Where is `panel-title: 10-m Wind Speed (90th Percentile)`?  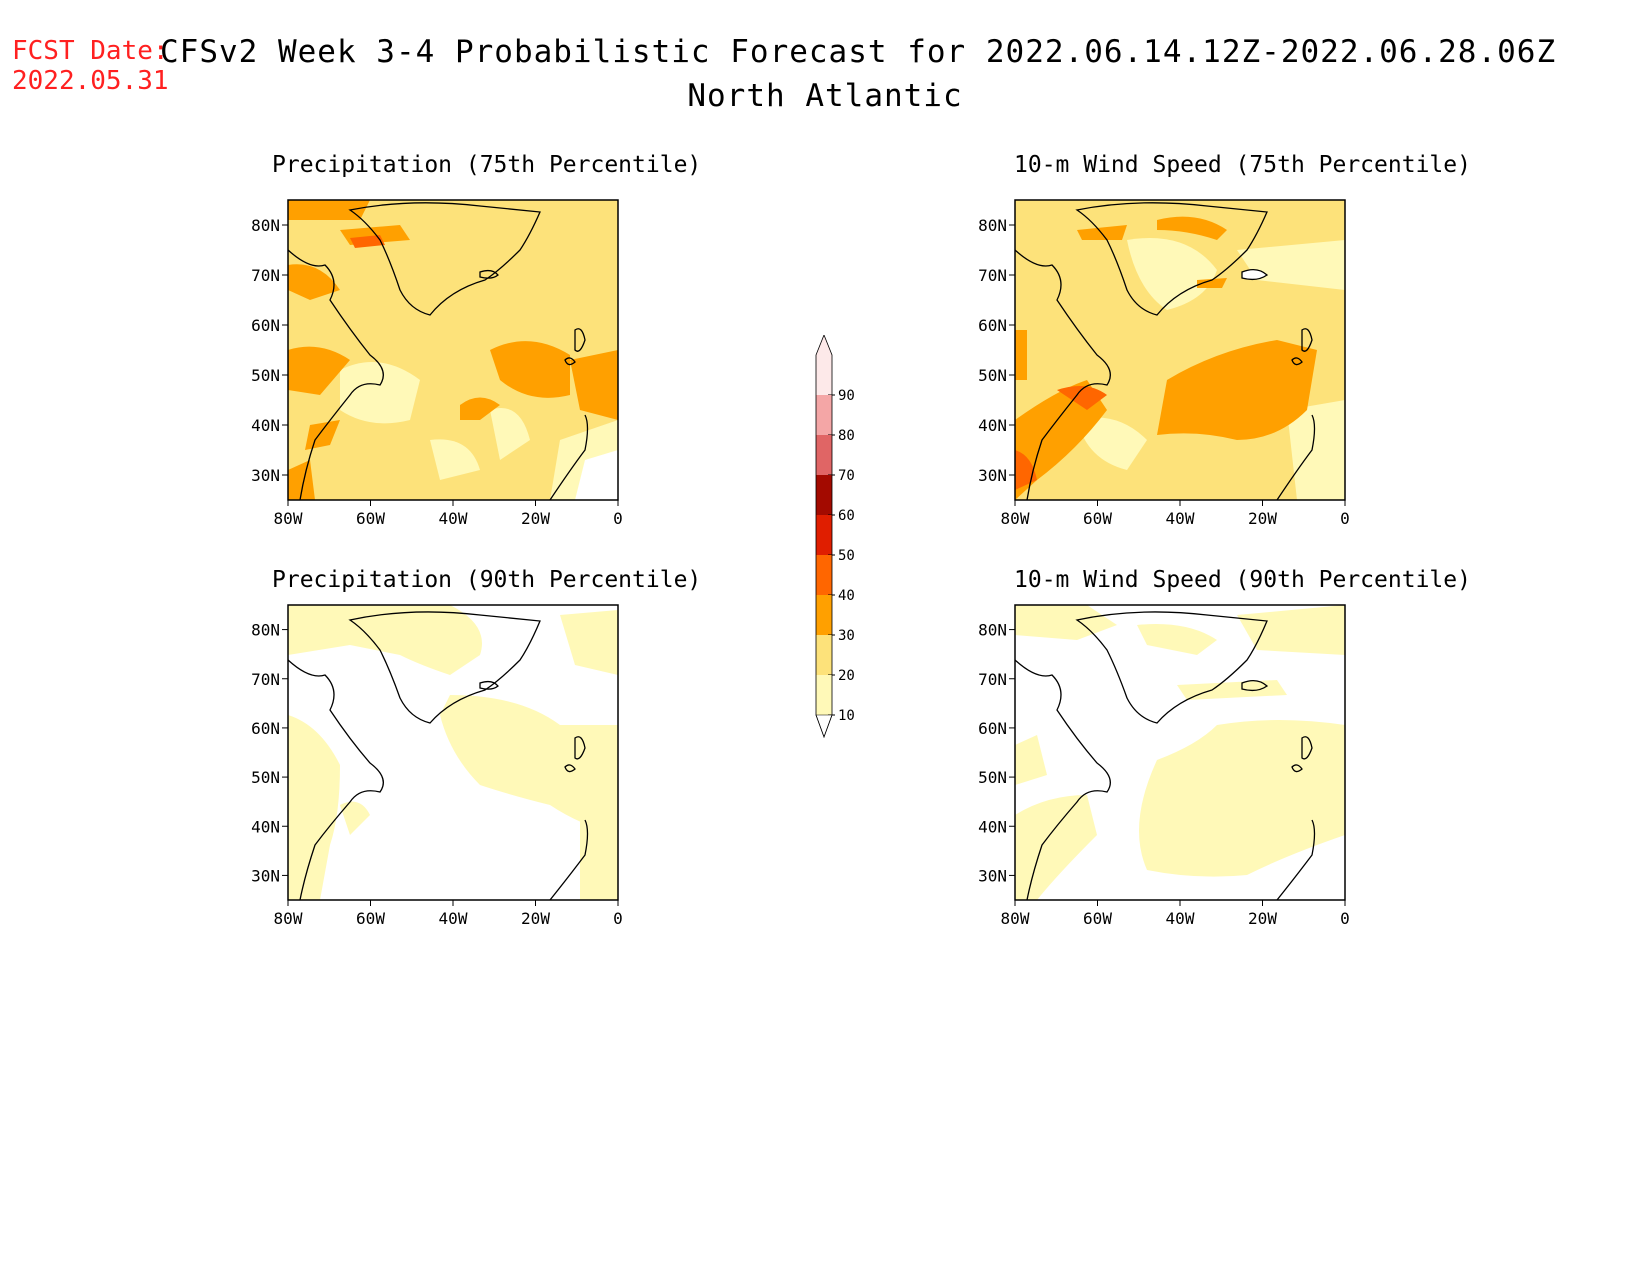
panel-title: 10-m Wind Speed (90th Percentile) is located at coordinates (1242, 580).